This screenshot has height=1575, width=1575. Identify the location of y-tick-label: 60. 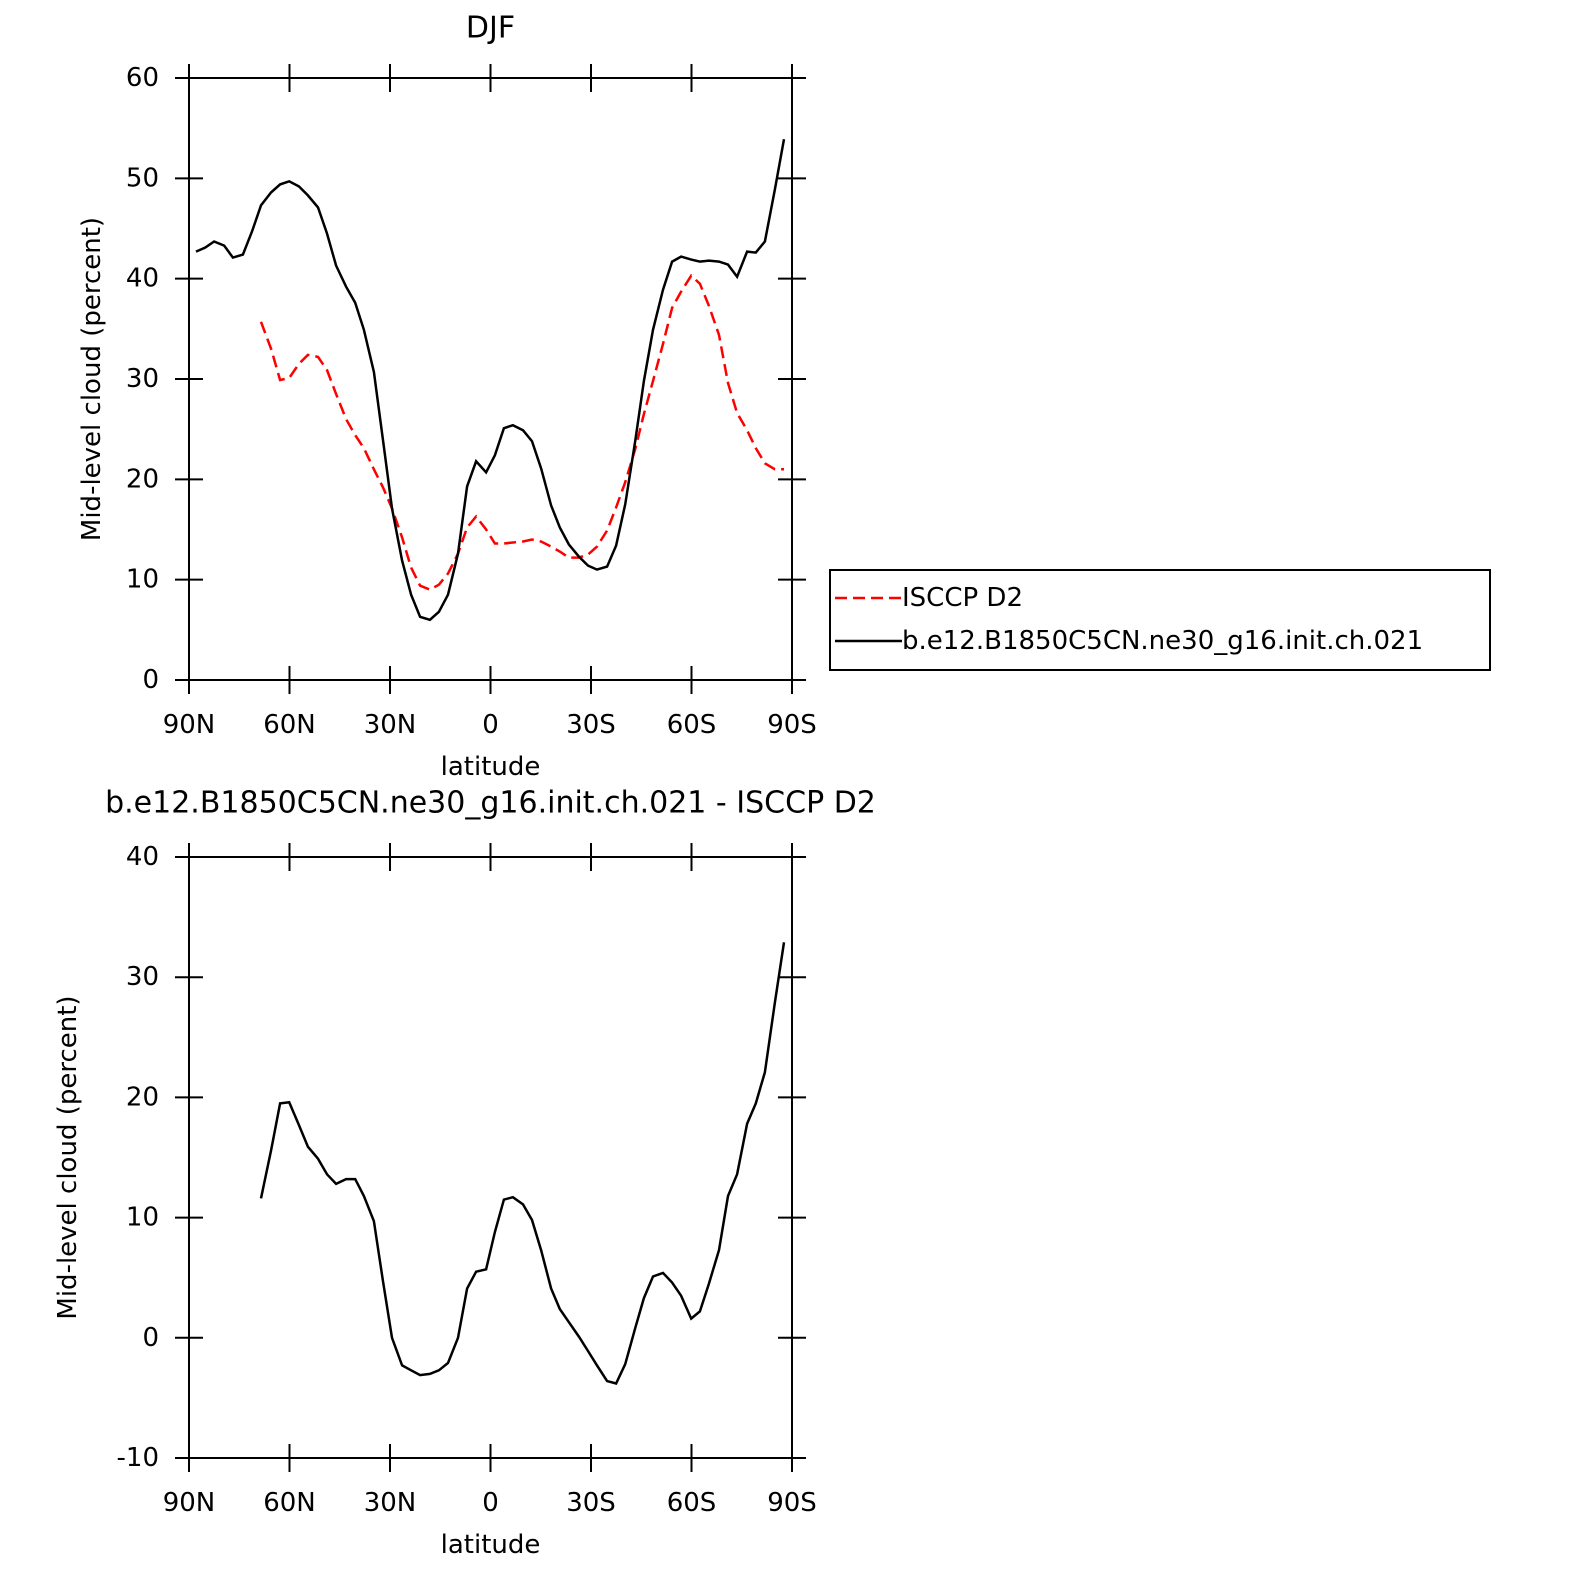
(142, 78).